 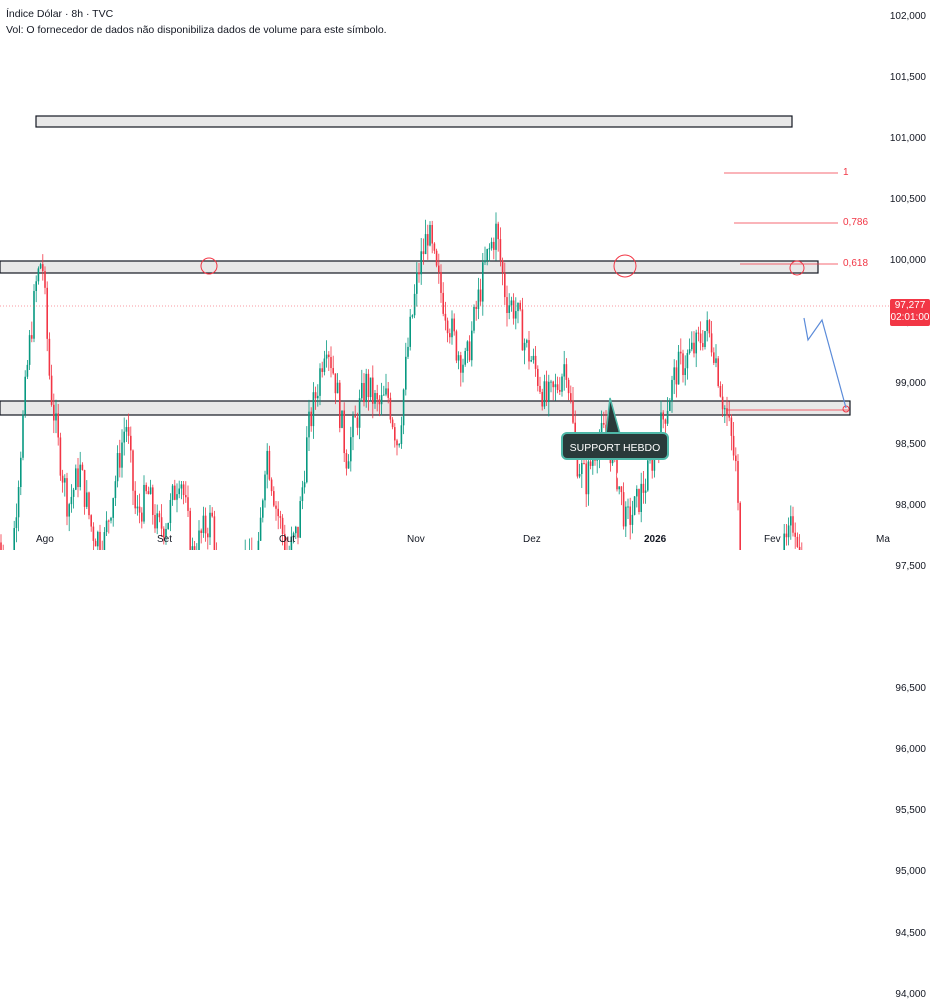 What do you see at coordinates (797, 268) in the screenshot?
I see `touch-circle` at bounding box center [797, 268].